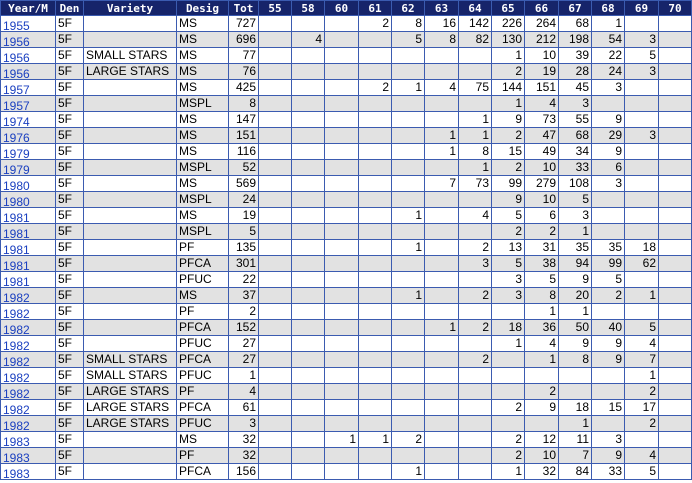 Image resolution: width=692 pixels, height=483 pixels. I want to click on year-link: 1955, so click(16, 25).